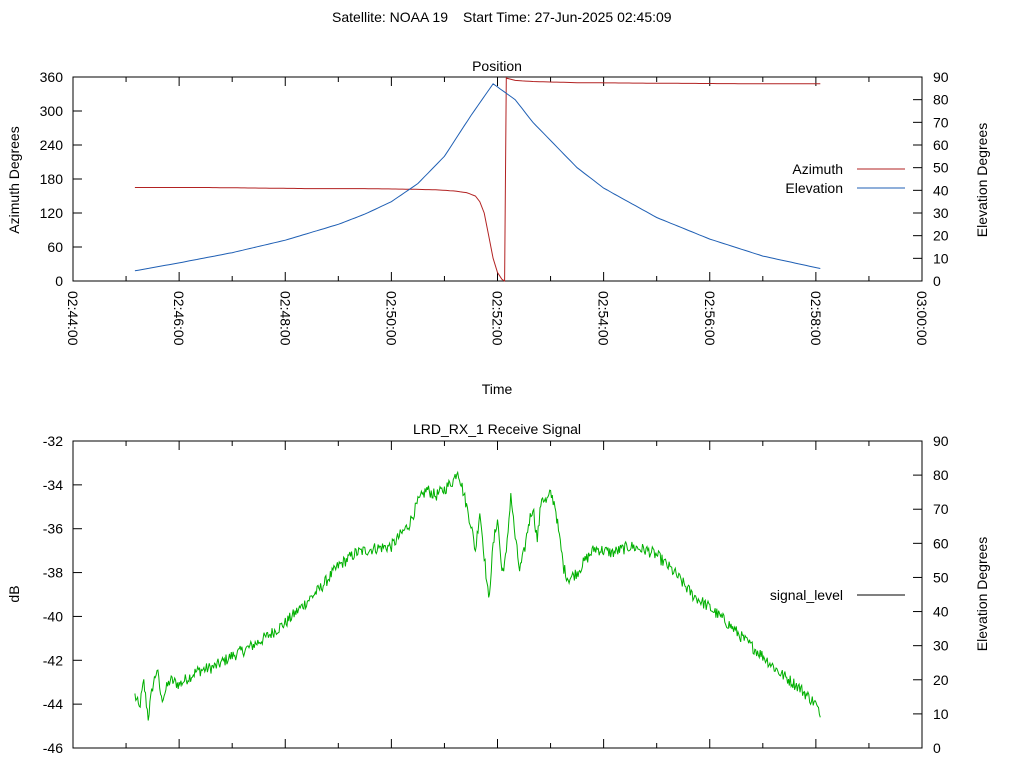 This screenshot has height=768, width=1024. What do you see at coordinates (285, 318) in the screenshot?
I see `x-tick-label: 02:48:00` at bounding box center [285, 318].